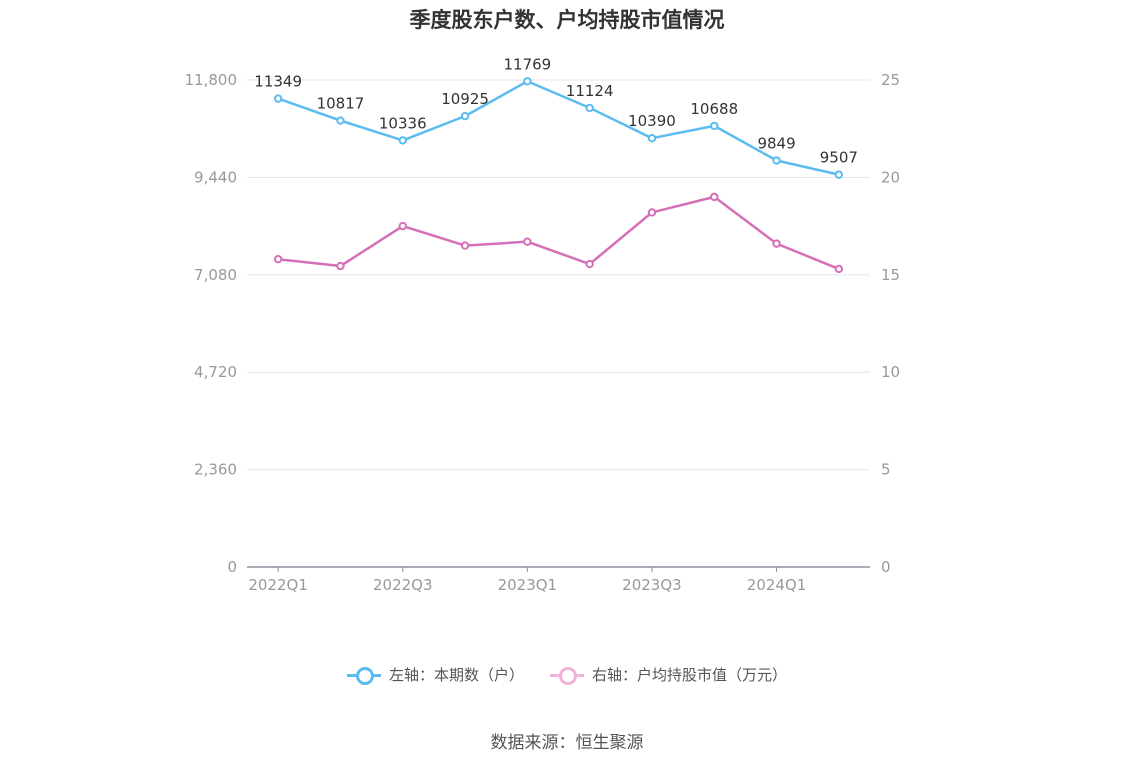 This screenshot has height=766, width=1134. I want to click on data-label: 10817, so click(341, 104).